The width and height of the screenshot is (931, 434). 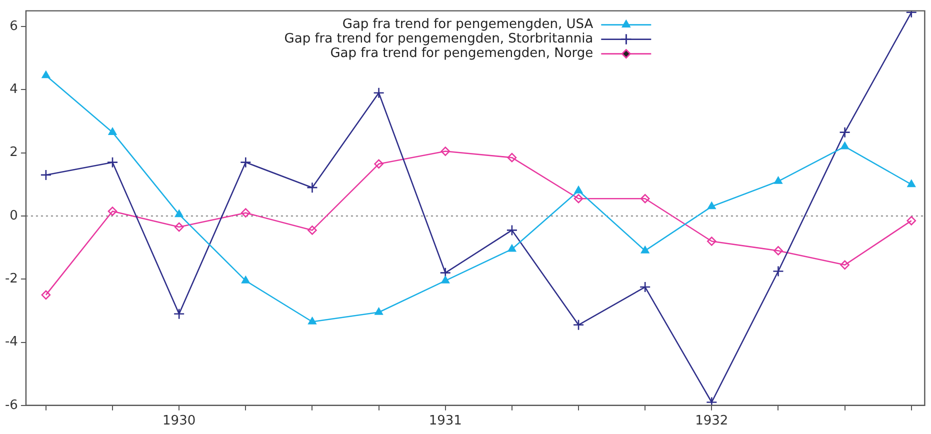 What do you see at coordinates (179, 421) in the screenshot?
I see `x-tick-label: 1930` at bounding box center [179, 421].